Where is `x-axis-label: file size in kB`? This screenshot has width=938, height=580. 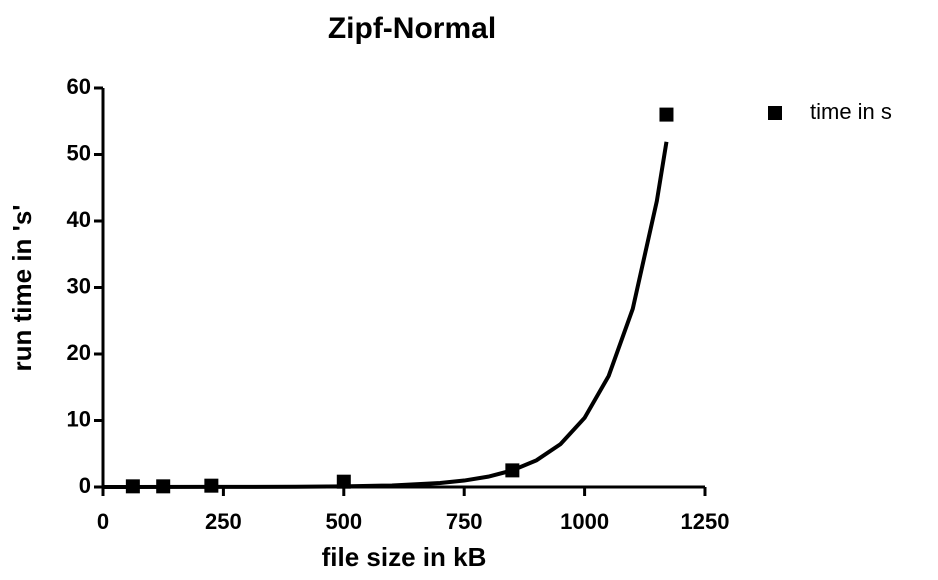
x-axis-label: file size in kB is located at coordinates (404, 557).